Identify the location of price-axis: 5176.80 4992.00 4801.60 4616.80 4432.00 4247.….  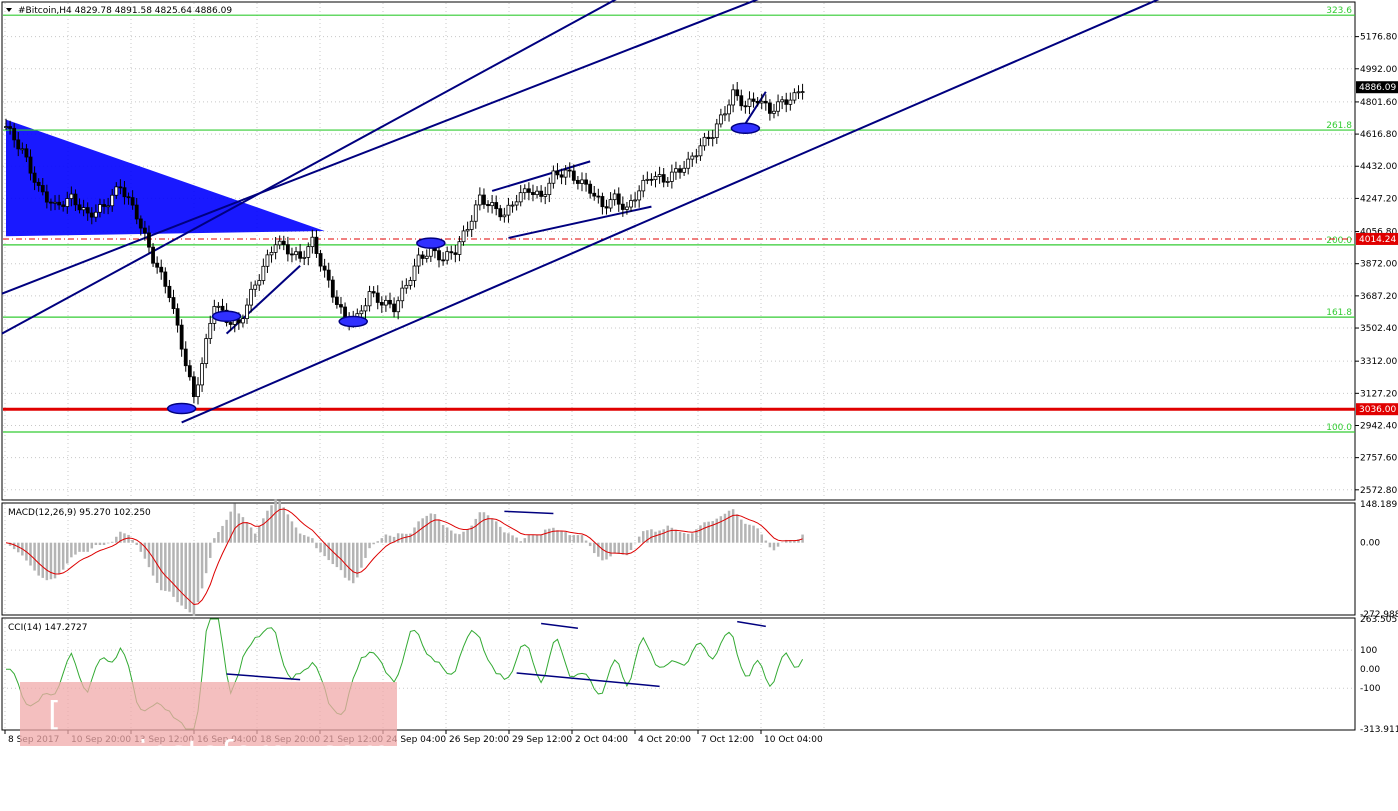
(1376, 264).